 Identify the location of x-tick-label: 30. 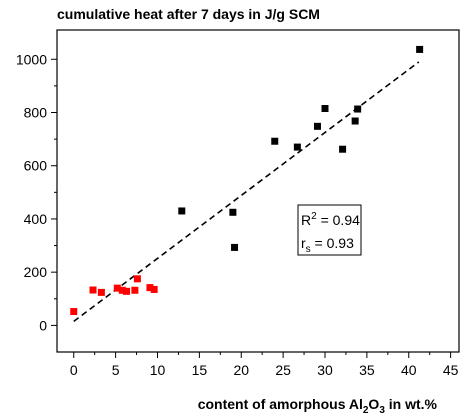
(325, 370).